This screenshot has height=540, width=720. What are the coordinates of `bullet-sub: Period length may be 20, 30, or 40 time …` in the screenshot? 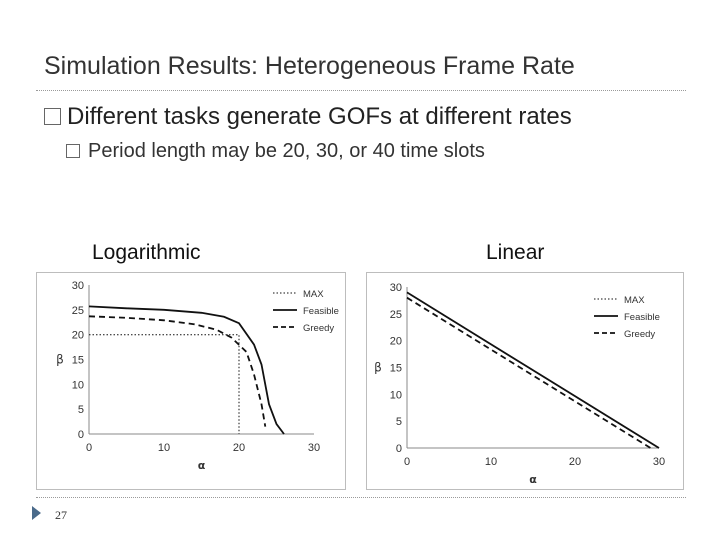 It's located at (275, 151).